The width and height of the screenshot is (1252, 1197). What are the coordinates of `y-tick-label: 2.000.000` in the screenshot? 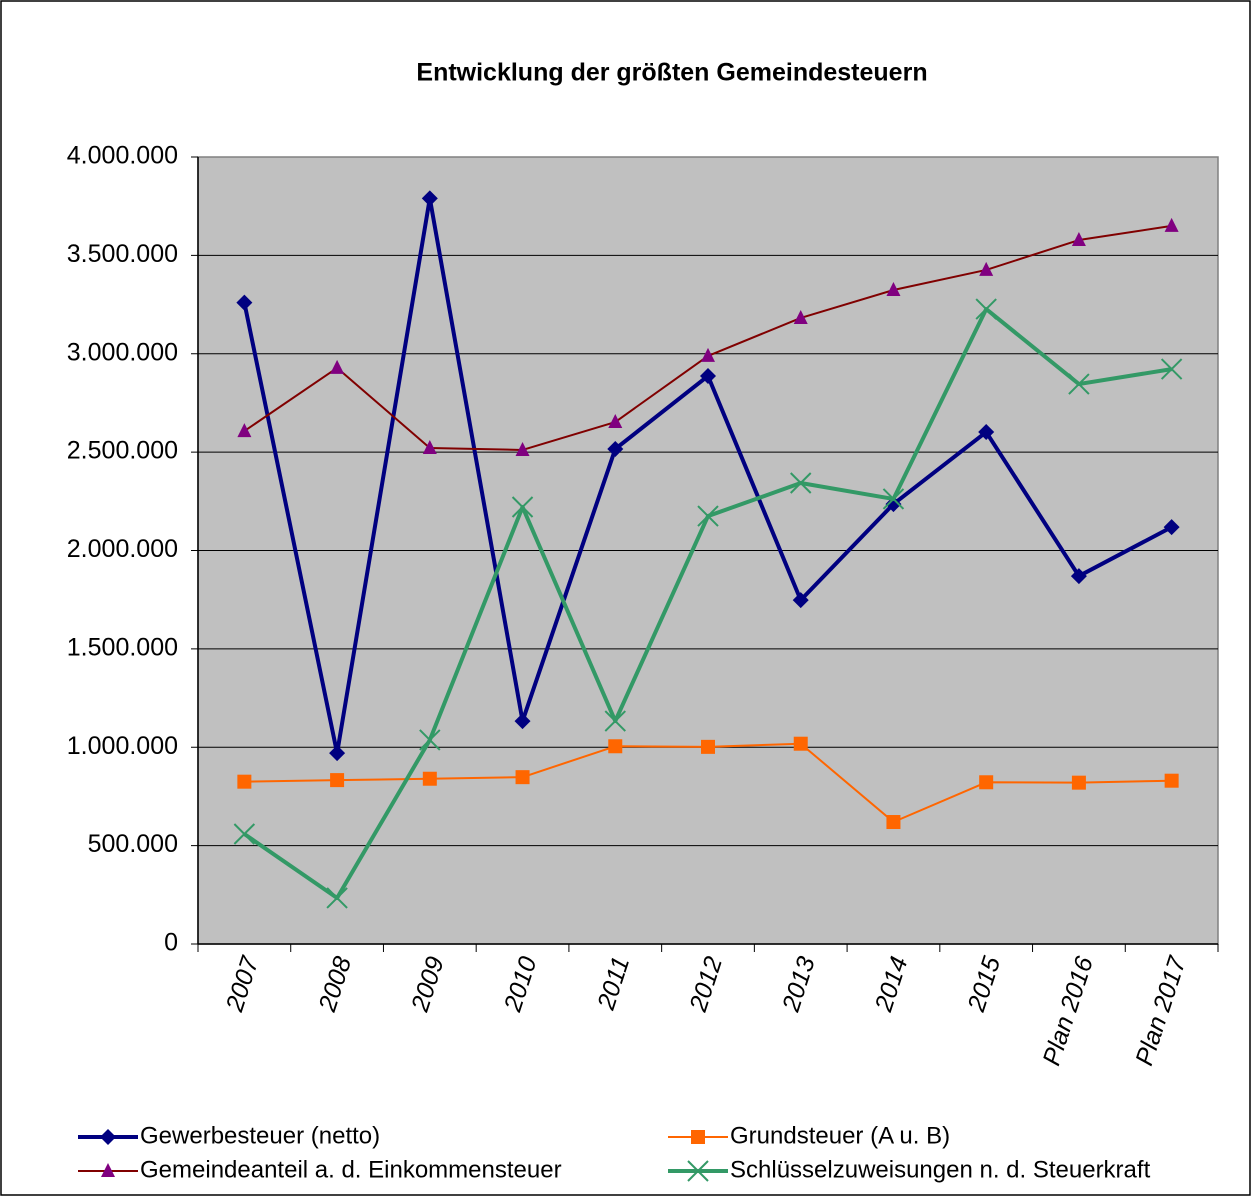 It's located at (122, 549).